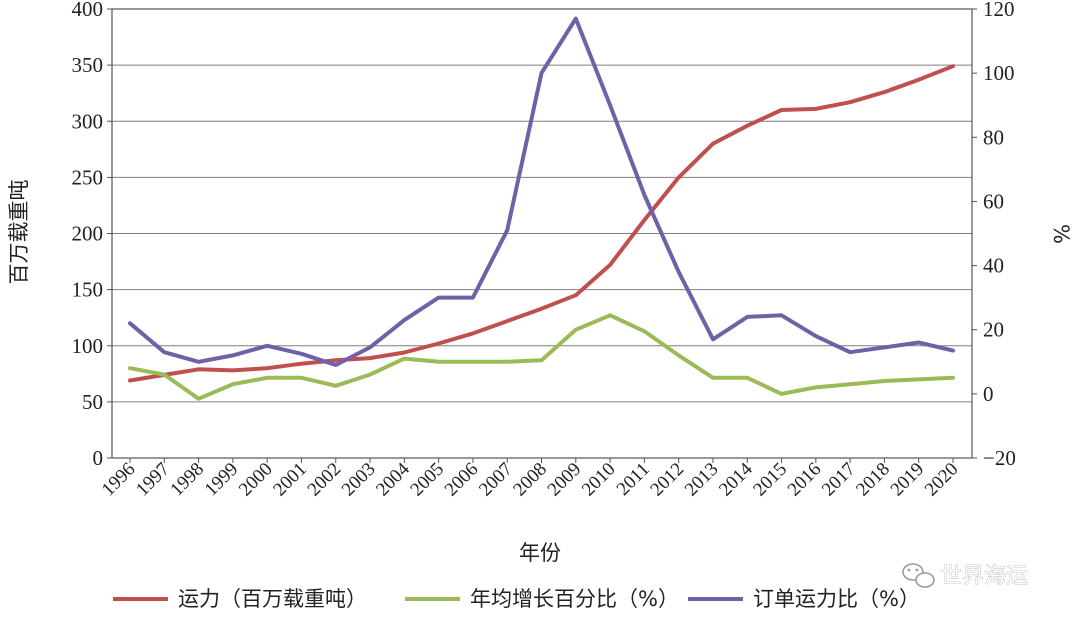 Image resolution: width=1080 pixels, height=624 pixels. What do you see at coordinates (993, 330) in the screenshot?
I see `y-right-tick-label: 20` at bounding box center [993, 330].